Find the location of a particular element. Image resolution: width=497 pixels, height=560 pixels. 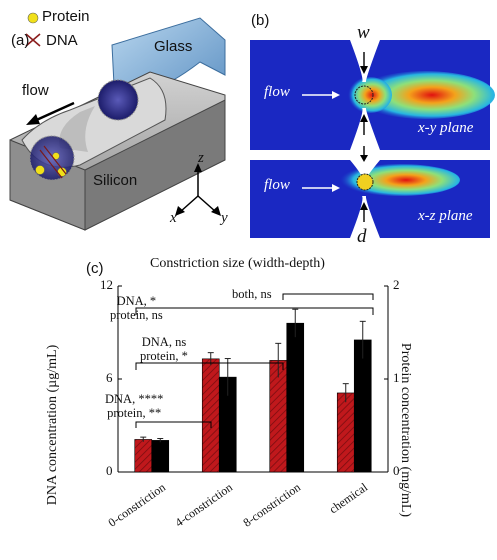

y-left-tick-label: 0 is located at coordinates (109, 470).